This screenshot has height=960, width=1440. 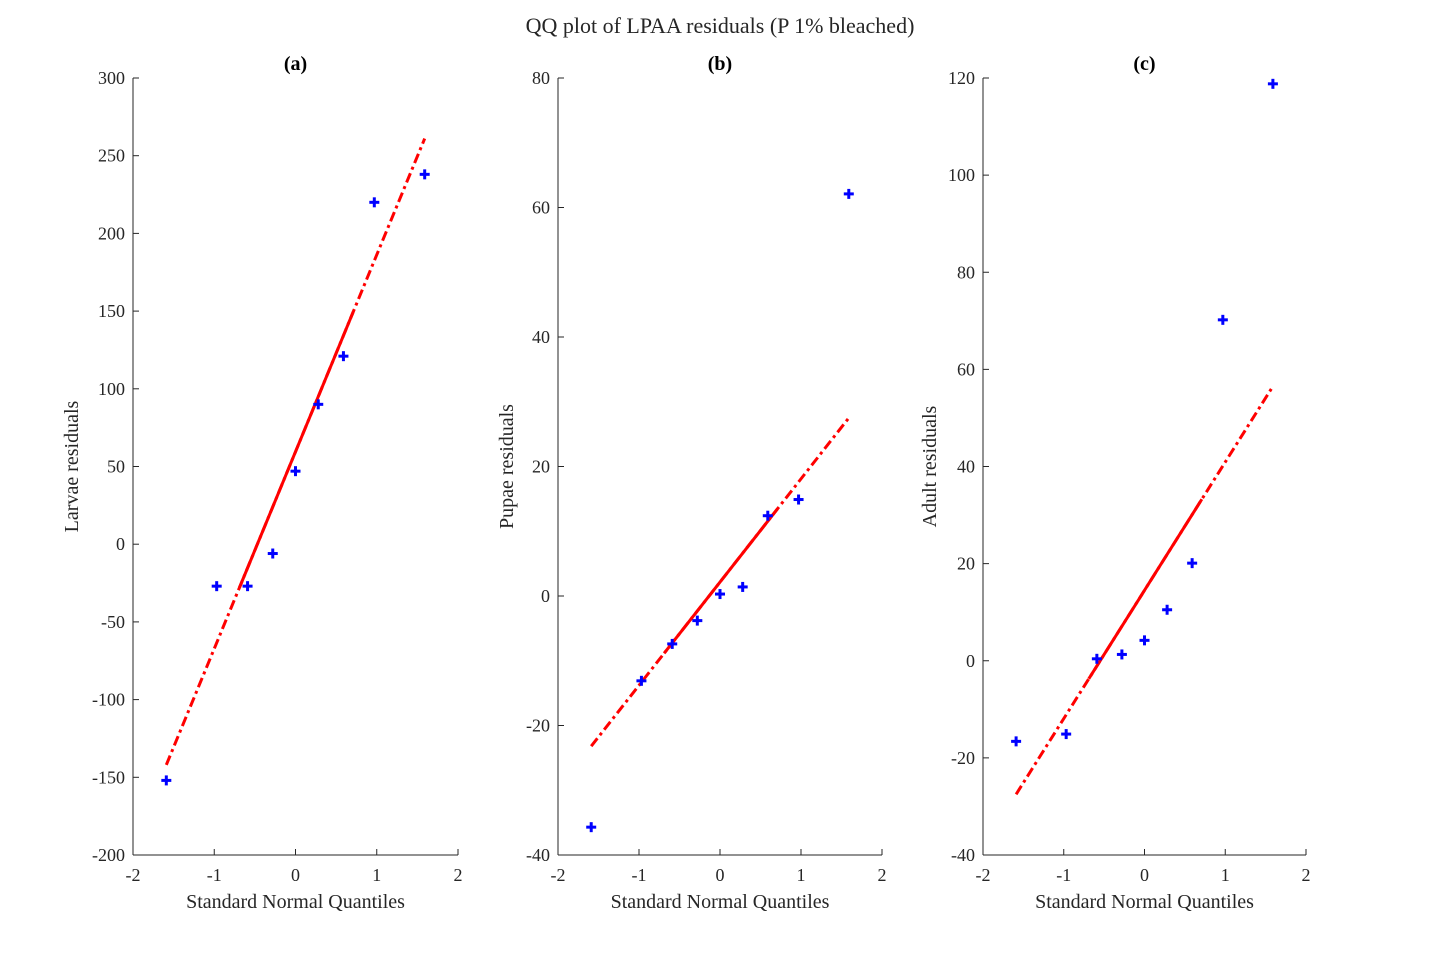 I want to click on panel-title: (b), so click(x=720, y=64).